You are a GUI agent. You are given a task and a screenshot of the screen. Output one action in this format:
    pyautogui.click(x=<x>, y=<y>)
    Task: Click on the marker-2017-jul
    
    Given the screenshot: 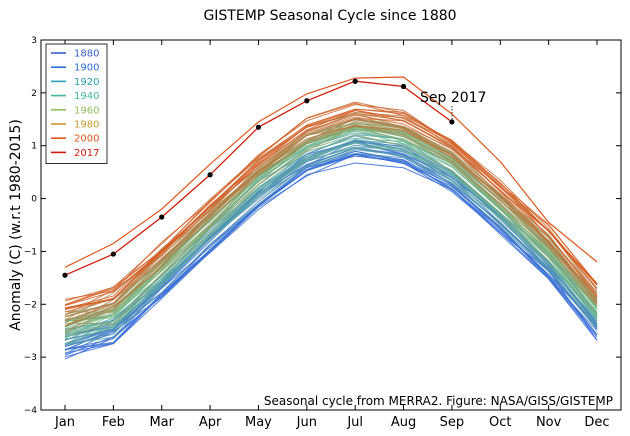 What is the action you would take?
    pyautogui.click(x=355, y=81)
    